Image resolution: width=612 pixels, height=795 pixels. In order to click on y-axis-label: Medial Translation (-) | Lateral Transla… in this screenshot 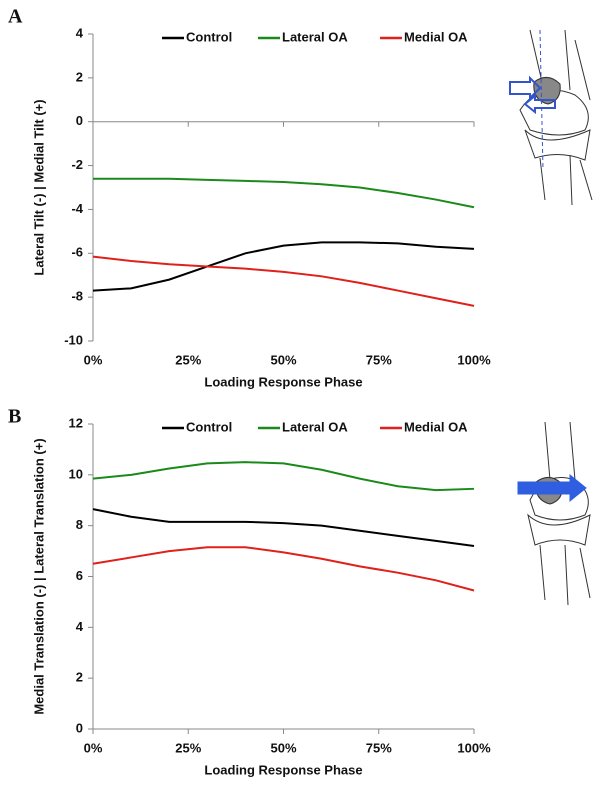, I will do `click(38, 576)`.